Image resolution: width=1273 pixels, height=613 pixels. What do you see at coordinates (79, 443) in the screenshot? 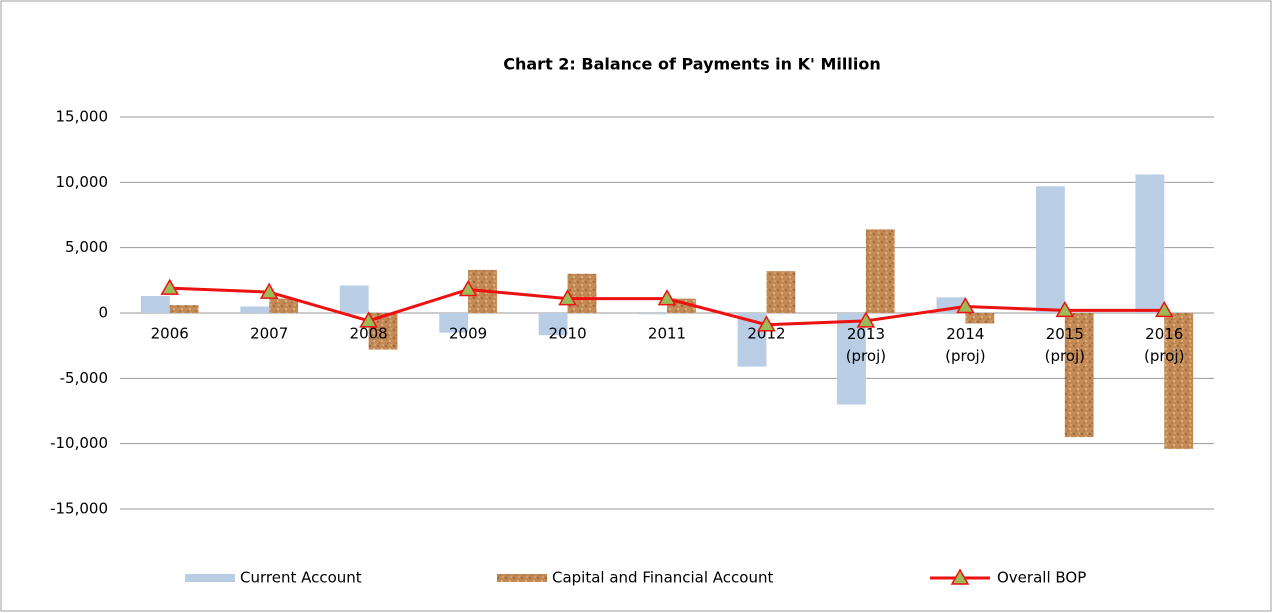
I see `y-tick-label: -10,000` at bounding box center [79, 443].